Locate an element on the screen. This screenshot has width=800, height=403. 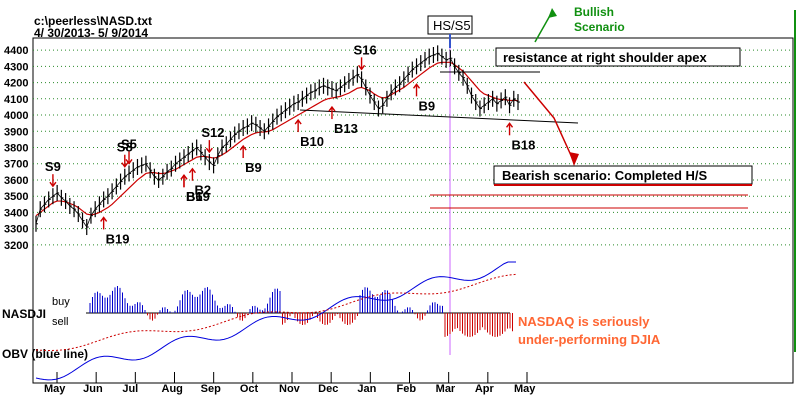
sell-signal-label: S5 is located at coordinates (129, 143).